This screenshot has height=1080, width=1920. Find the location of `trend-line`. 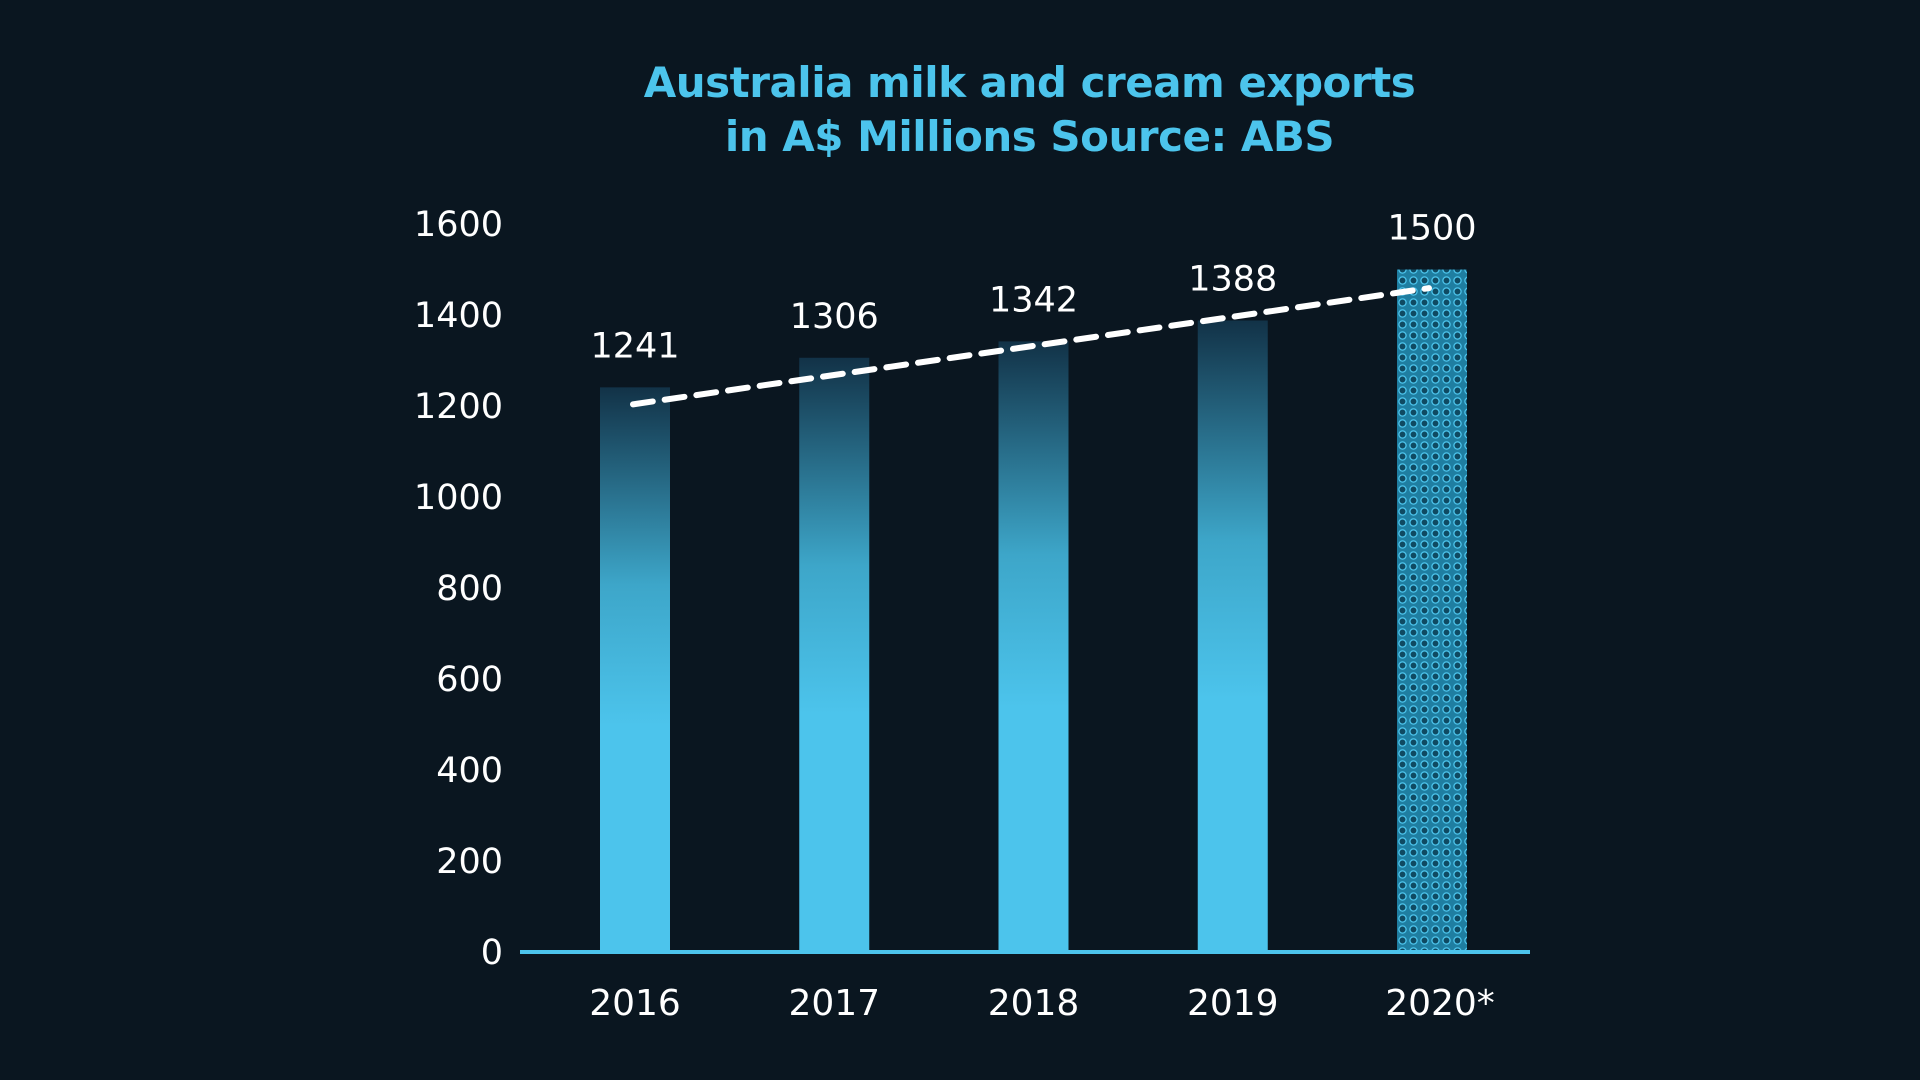

trend-line is located at coordinates (1031, 346).